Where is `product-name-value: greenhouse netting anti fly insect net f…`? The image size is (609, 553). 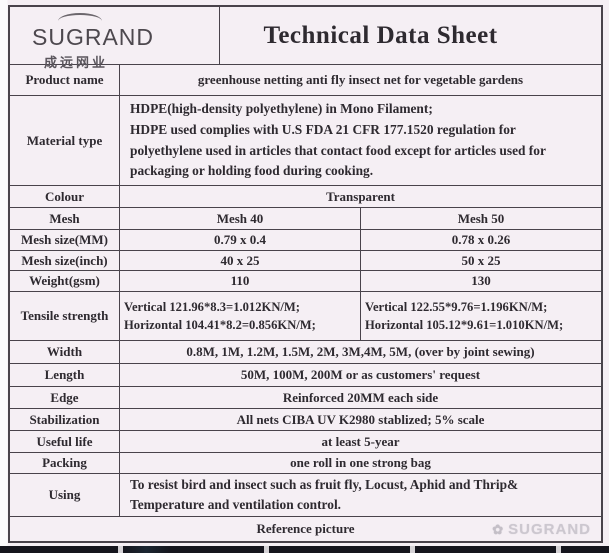 product-name-value: greenhouse netting anti fly insect net f… is located at coordinates (360, 79).